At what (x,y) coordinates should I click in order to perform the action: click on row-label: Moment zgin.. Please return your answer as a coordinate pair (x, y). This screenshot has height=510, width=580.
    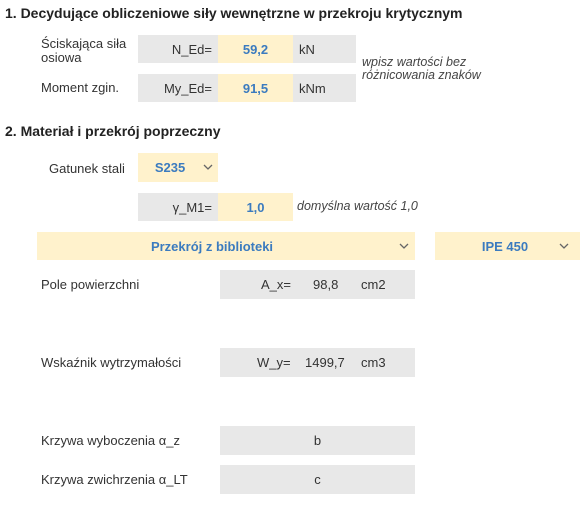
    Looking at the image, I should click on (80, 87).